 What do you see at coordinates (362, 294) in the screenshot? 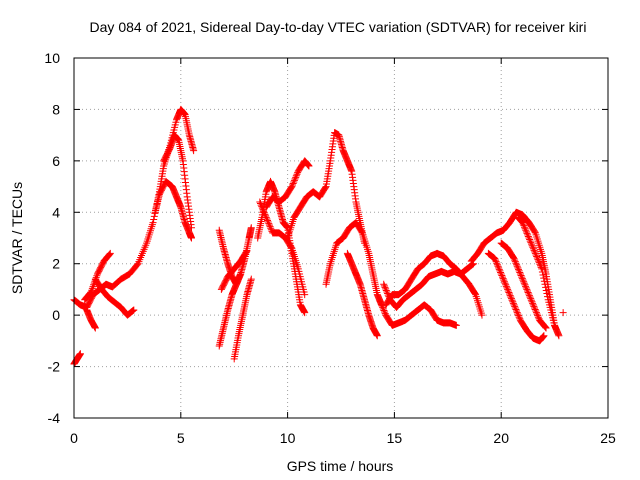
I see `series-arc-q` at bounding box center [362, 294].